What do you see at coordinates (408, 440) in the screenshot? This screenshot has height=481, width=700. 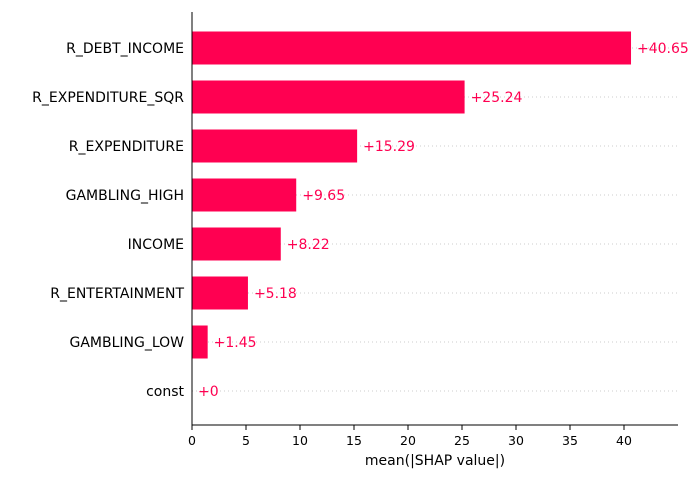 I see `x-tick-label: 20` at bounding box center [408, 440].